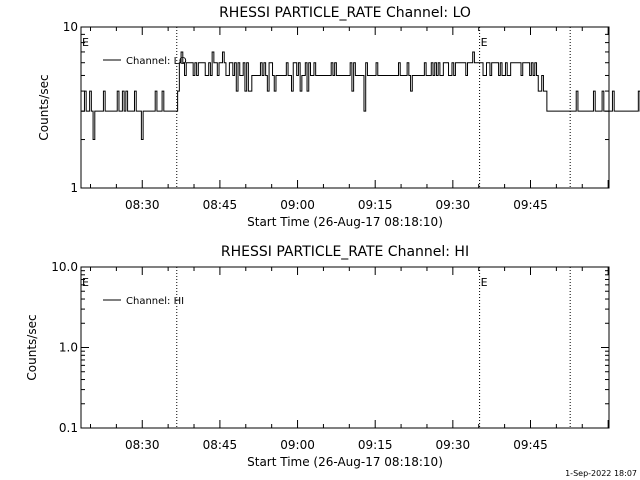  Describe the element at coordinates (70, 27) in the screenshot. I see `y-tick-label: 10` at that location.